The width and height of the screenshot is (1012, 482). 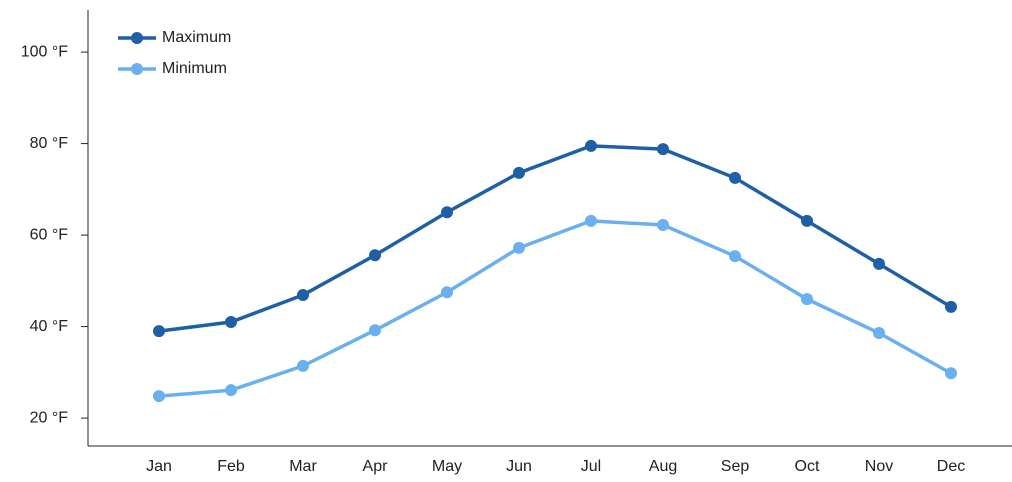 I want to click on y-tick-label: 80 °F, so click(x=49, y=143).